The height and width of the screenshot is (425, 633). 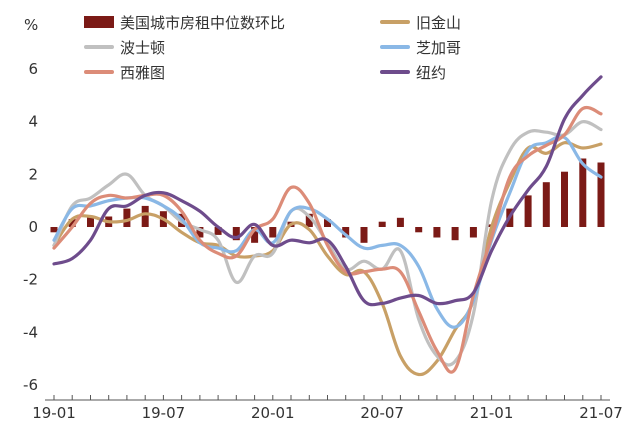 What do you see at coordinates (439, 22) in the screenshot?
I see `legend-label: 旧金山` at bounding box center [439, 22].